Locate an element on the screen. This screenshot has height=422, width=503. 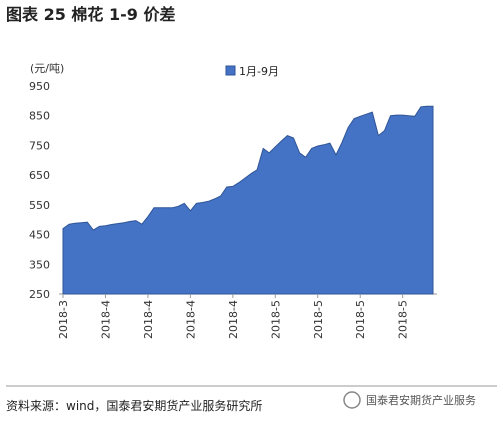
x-tick-label: 2018-3 is located at coordinates (63, 319).